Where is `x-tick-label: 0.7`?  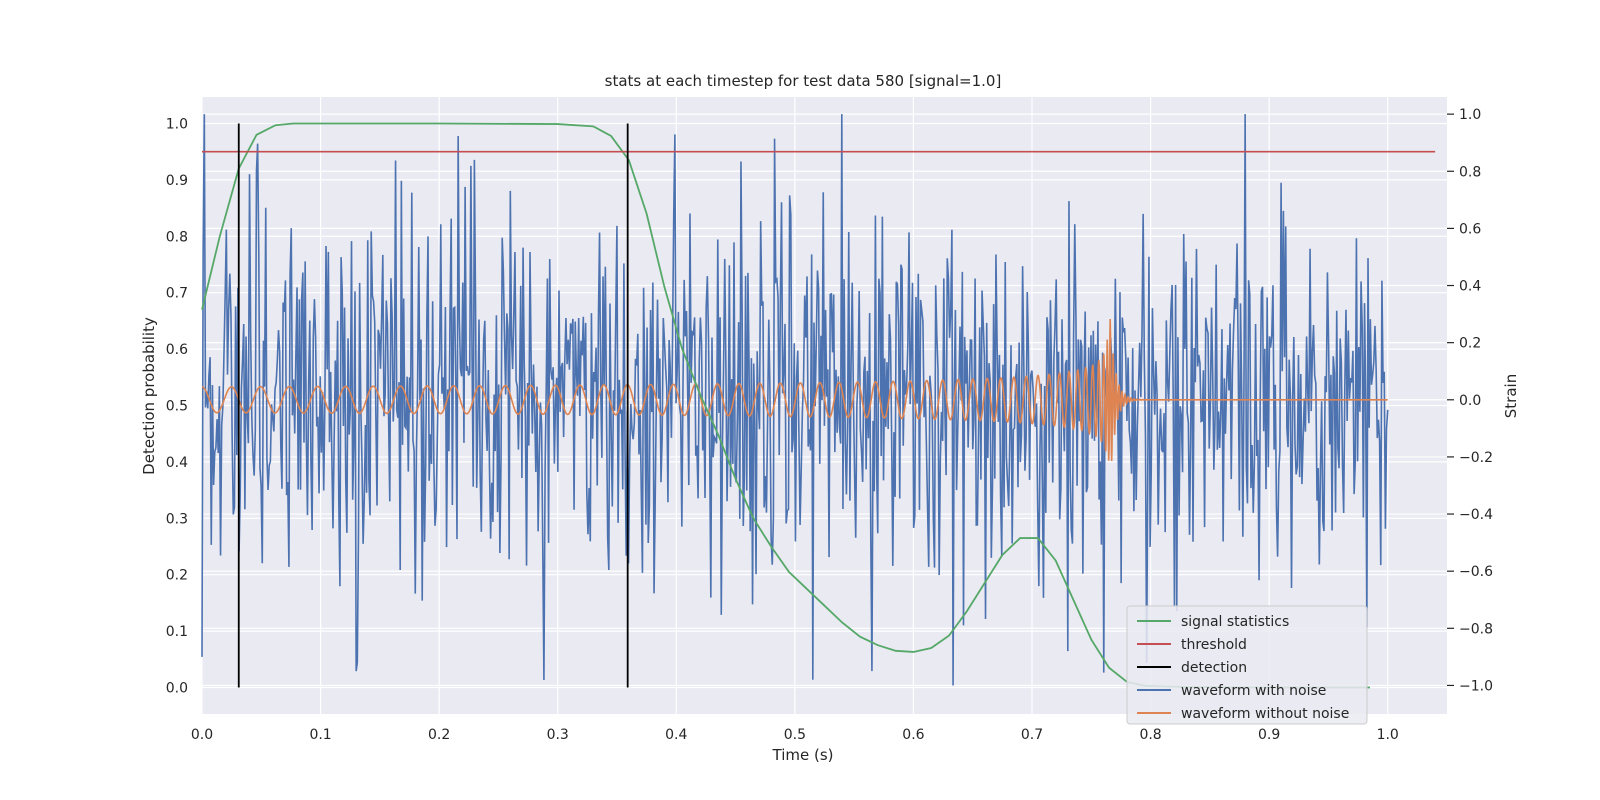
x-tick-label: 0.7 is located at coordinates (1032, 735).